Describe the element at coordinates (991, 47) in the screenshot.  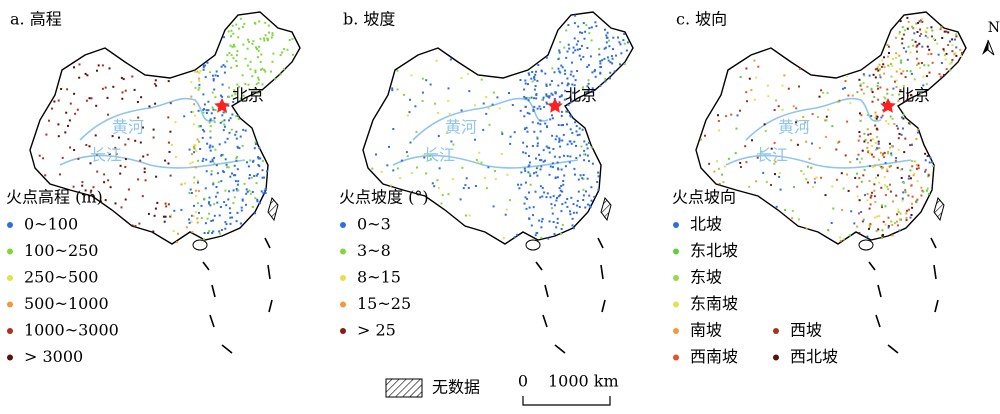
I see `north-arrow-half` at that location.